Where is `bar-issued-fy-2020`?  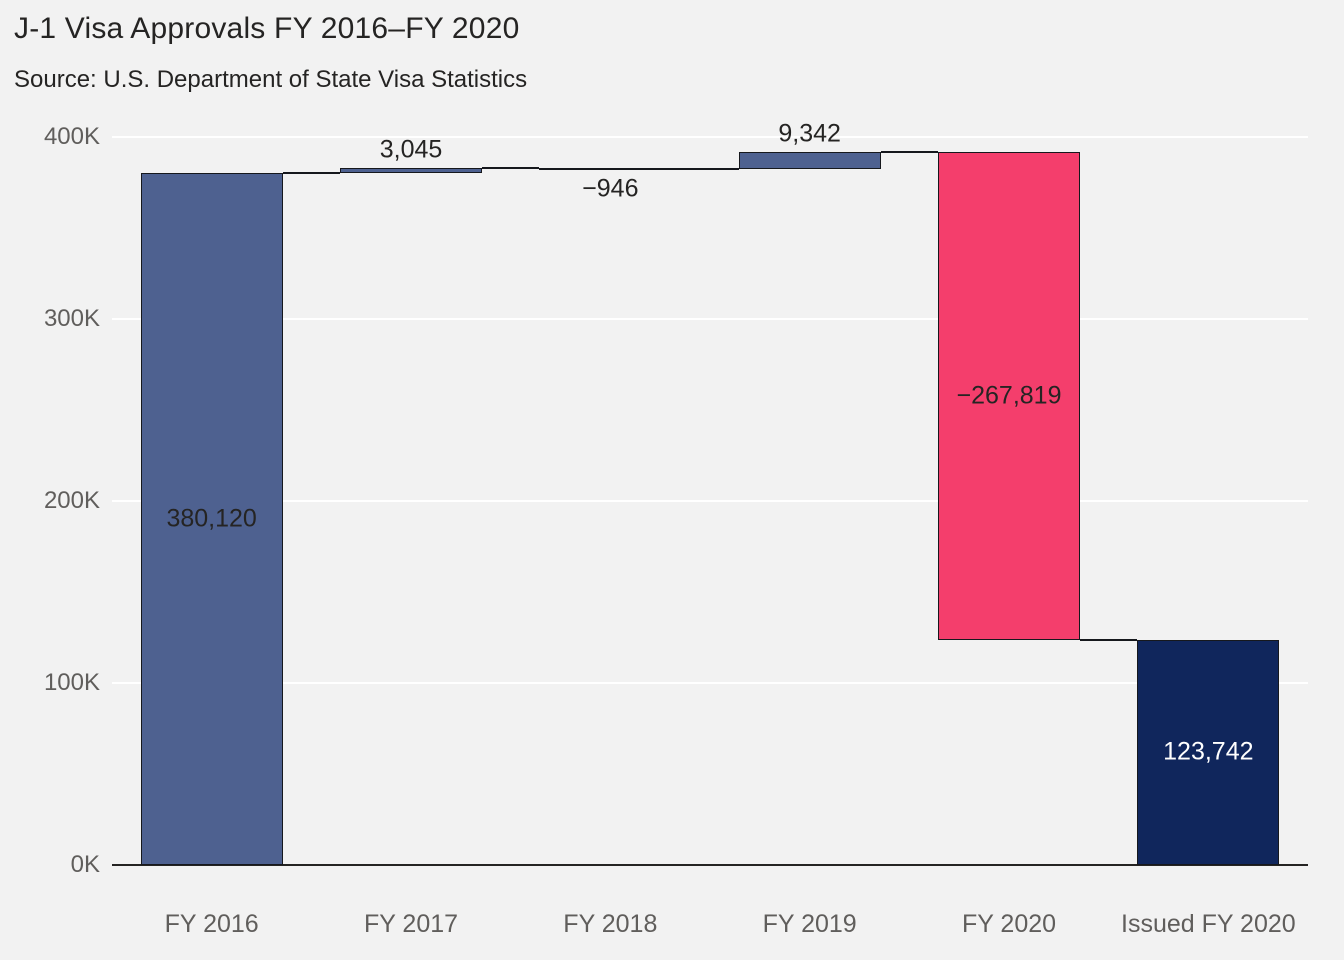 bar-issued-fy-2020 is located at coordinates (1208, 752).